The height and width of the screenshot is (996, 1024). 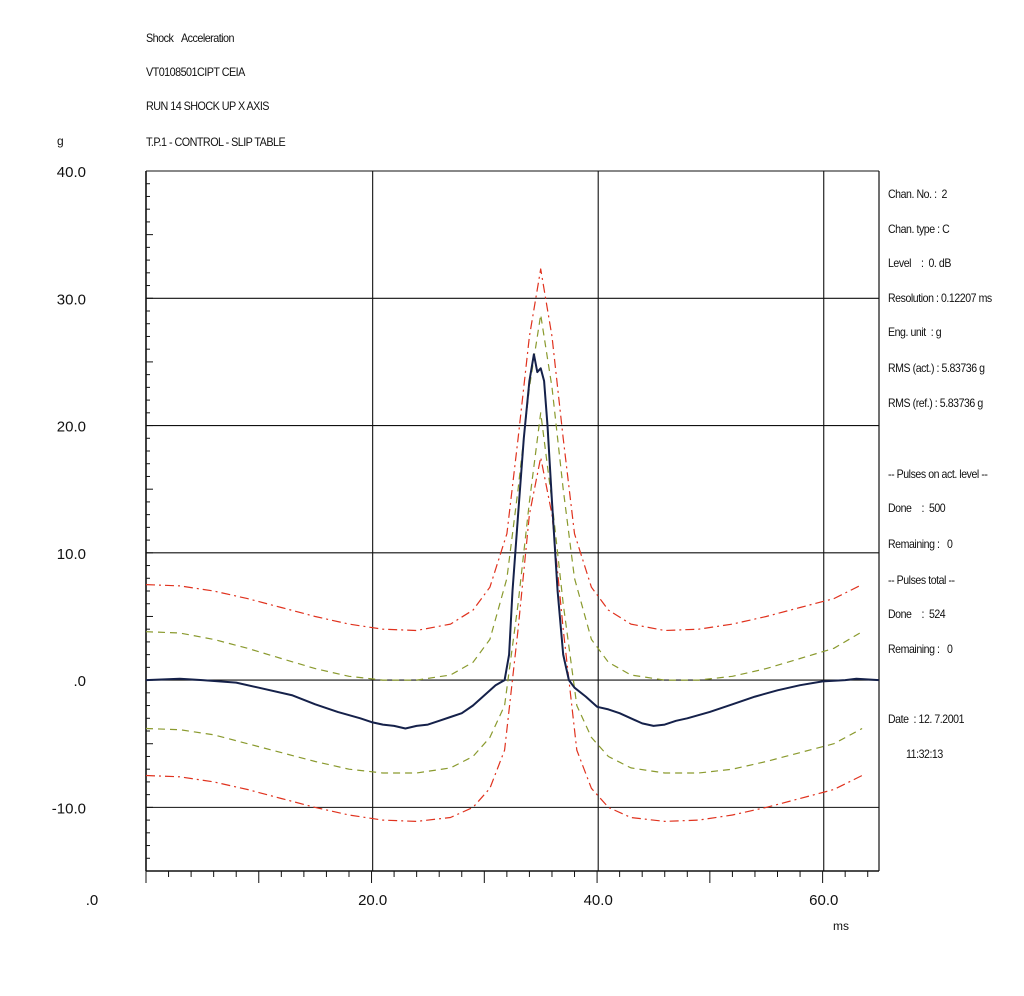 I want to click on time: 11:32:13, so click(x=924, y=754).